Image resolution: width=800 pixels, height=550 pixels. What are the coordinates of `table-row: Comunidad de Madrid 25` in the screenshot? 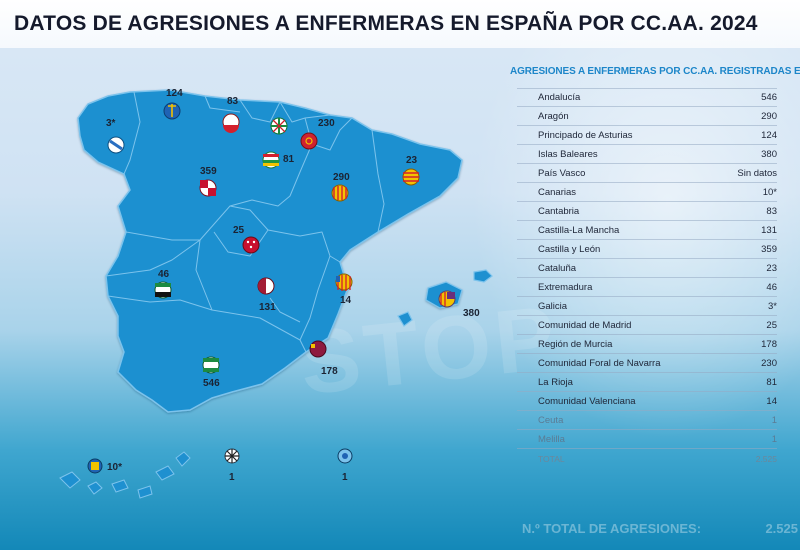 It's located at (647, 325).